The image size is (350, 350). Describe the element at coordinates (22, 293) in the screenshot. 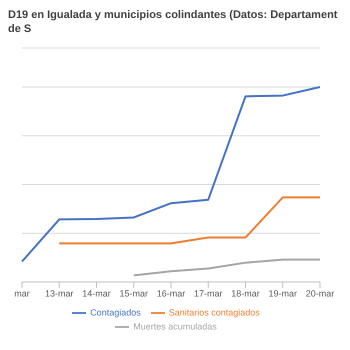

I see `x-tick-label: mar` at that location.